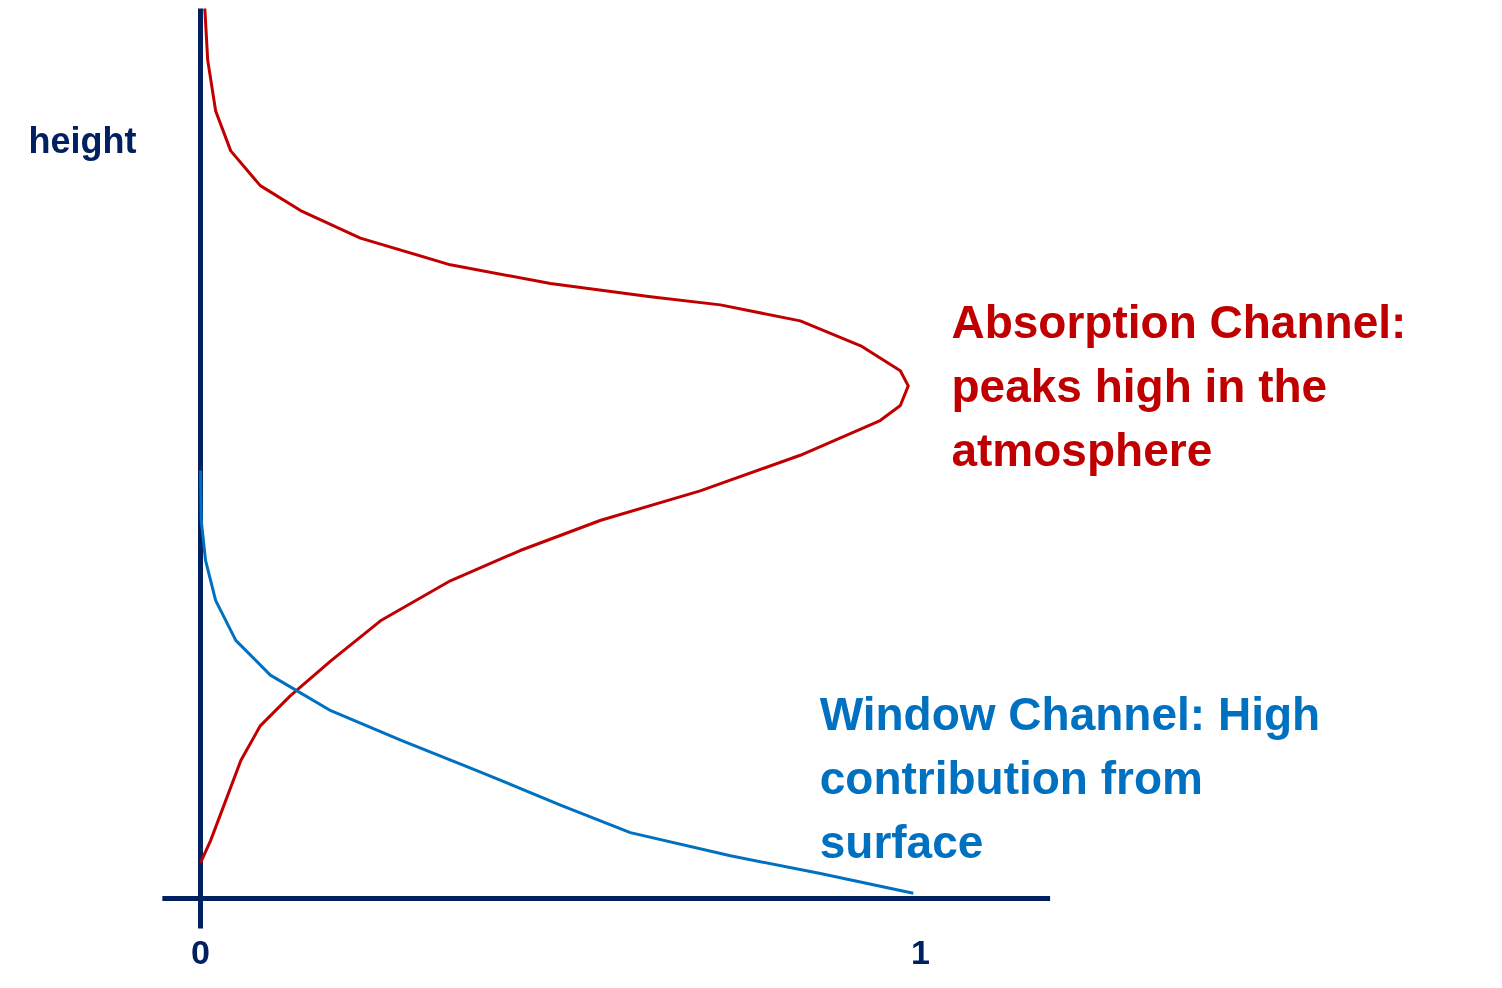  I want to click on series-label: Window Channel: High contribution from surface, so click(1070, 778).